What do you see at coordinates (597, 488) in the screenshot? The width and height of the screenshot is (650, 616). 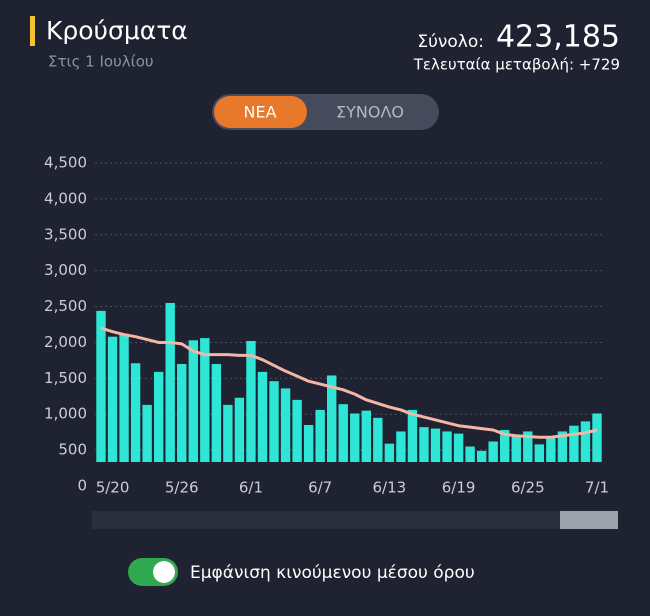 I see `x-tick-label: 7/1` at bounding box center [597, 488].